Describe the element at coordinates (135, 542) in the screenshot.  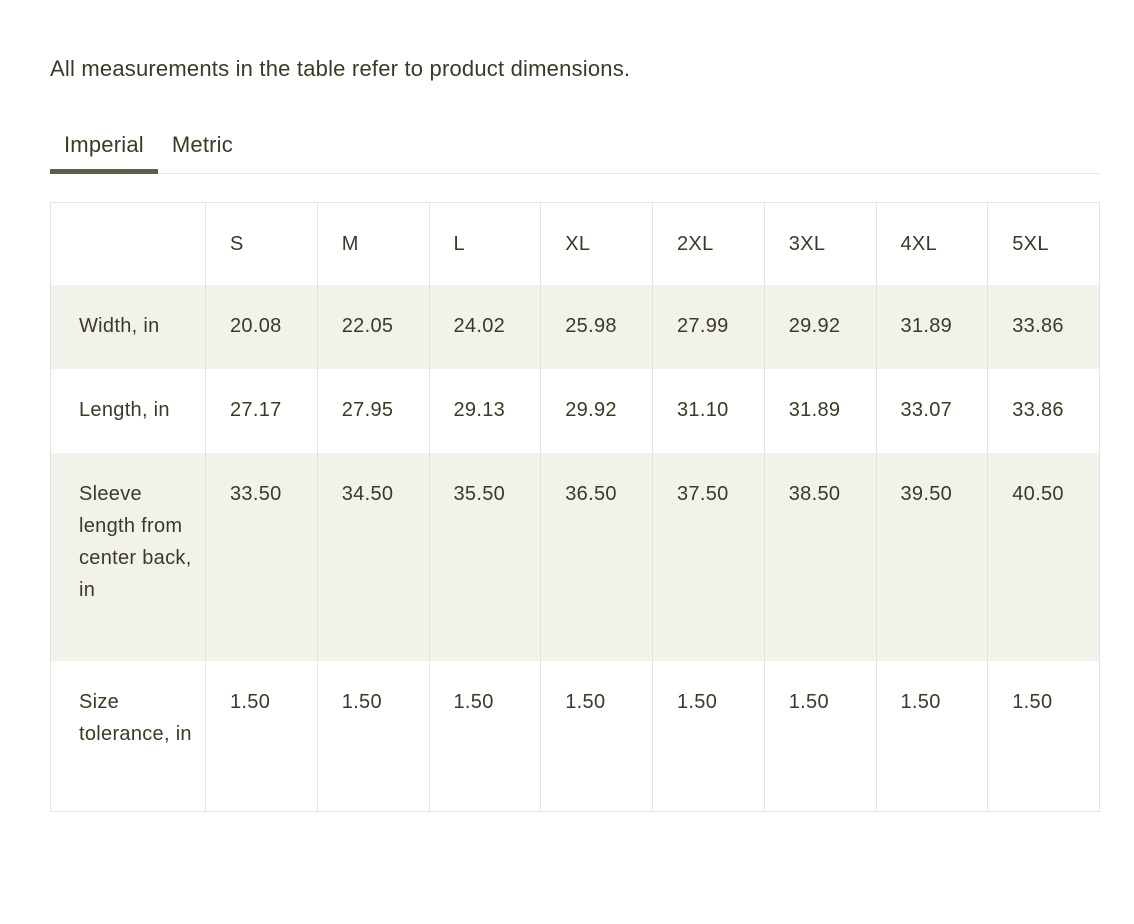
I see `row-label: Sleeve length from center back, in` at that location.